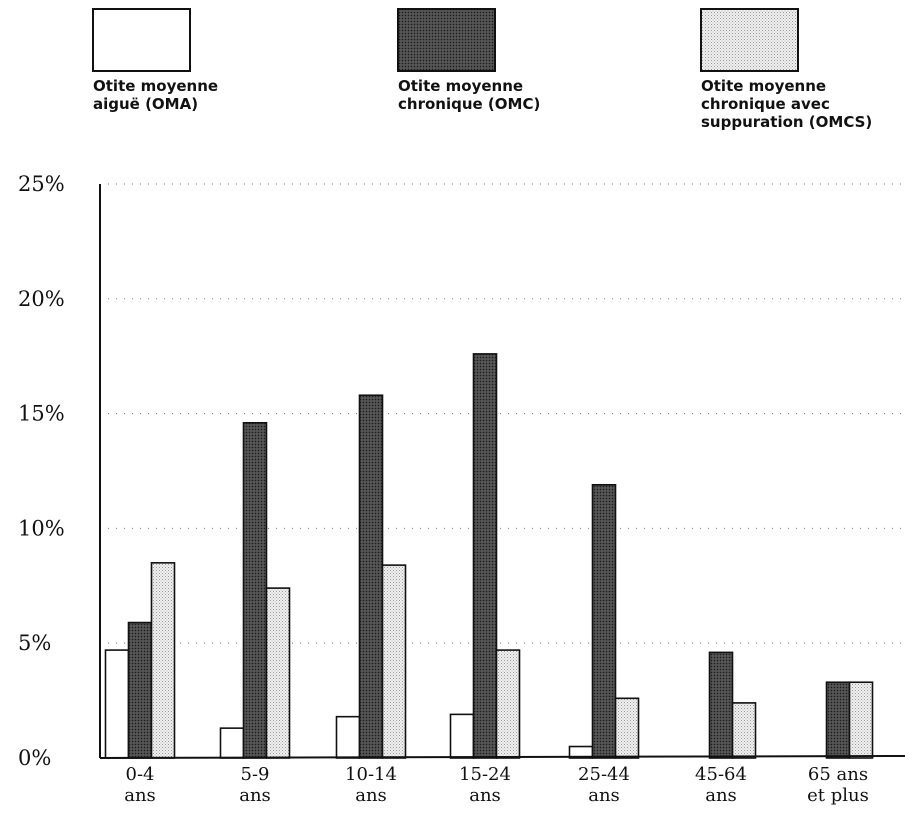 The height and width of the screenshot is (817, 919). I want to click on x-tick-15-24: 15-24 ans, so click(485, 785).